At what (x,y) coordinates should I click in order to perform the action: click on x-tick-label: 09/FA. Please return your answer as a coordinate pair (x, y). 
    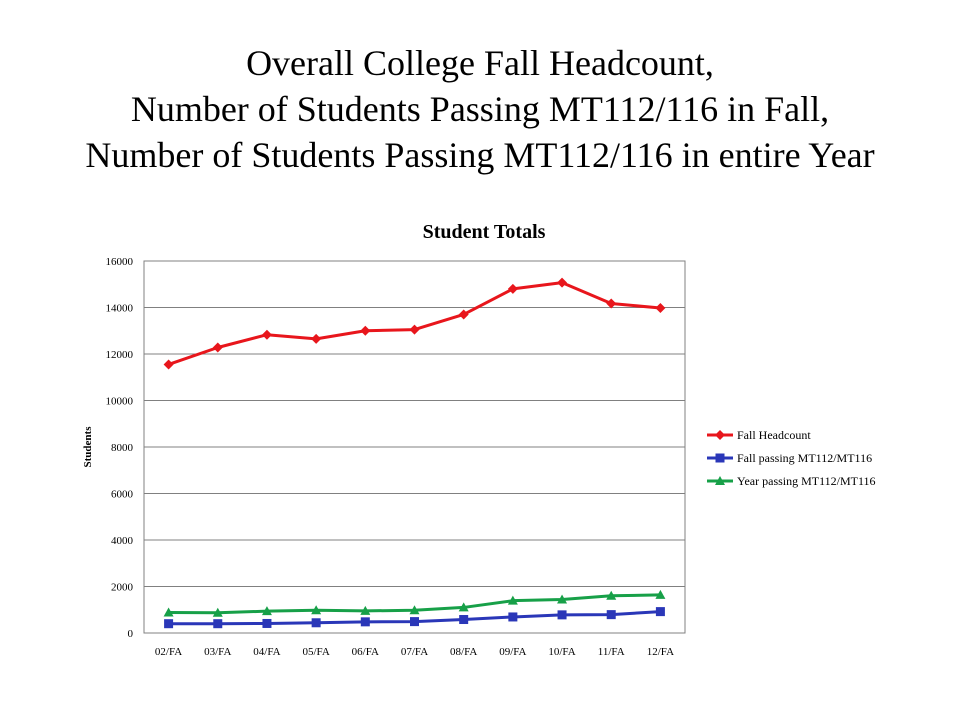
    Looking at the image, I should click on (512, 652).